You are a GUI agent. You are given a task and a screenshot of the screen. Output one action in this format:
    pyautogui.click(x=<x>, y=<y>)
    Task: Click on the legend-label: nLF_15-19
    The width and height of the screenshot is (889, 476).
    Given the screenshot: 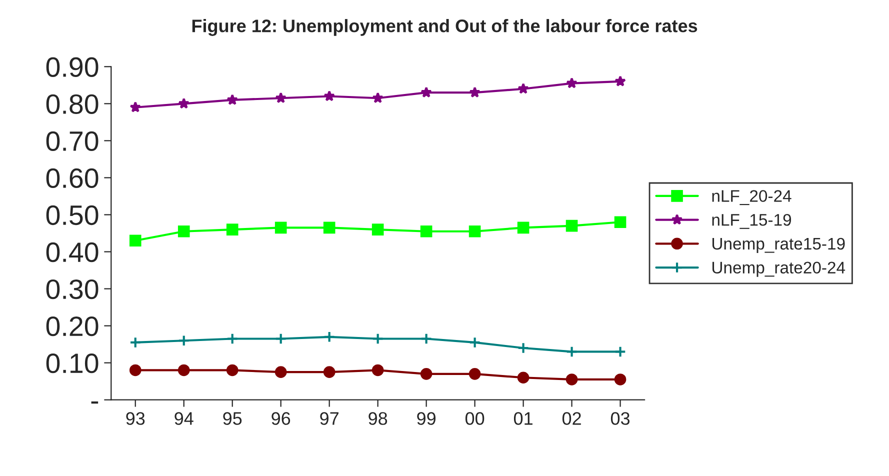 What is the action you would take?
    pyautogui.click(x=752, y=221)
    